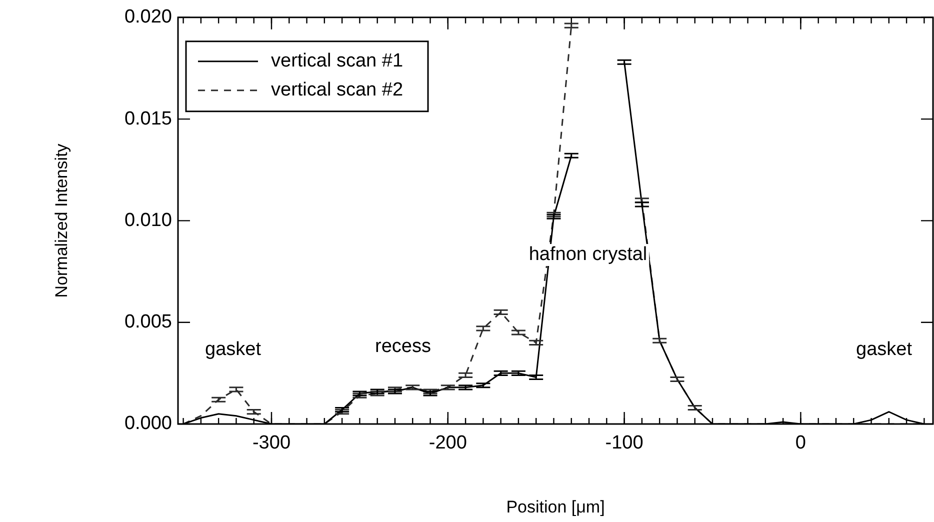 The image size is (934, 522). Describe the element at coordinates (337, 61) in the screenshot. I see `legend-label: vertical scan #1` at that location.